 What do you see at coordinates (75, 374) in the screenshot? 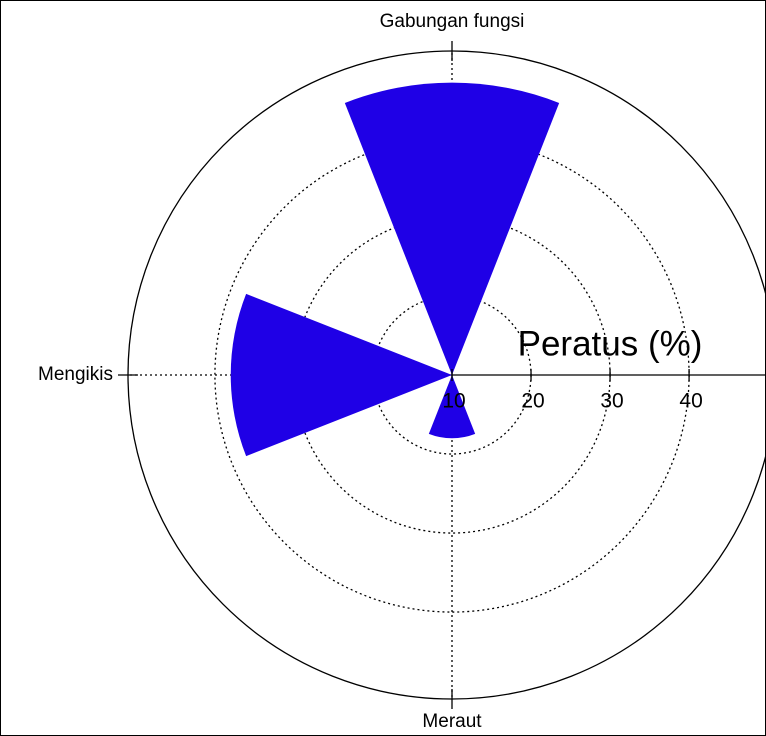
I see `category-label: Mengikis` at bounding box center [75, 374].